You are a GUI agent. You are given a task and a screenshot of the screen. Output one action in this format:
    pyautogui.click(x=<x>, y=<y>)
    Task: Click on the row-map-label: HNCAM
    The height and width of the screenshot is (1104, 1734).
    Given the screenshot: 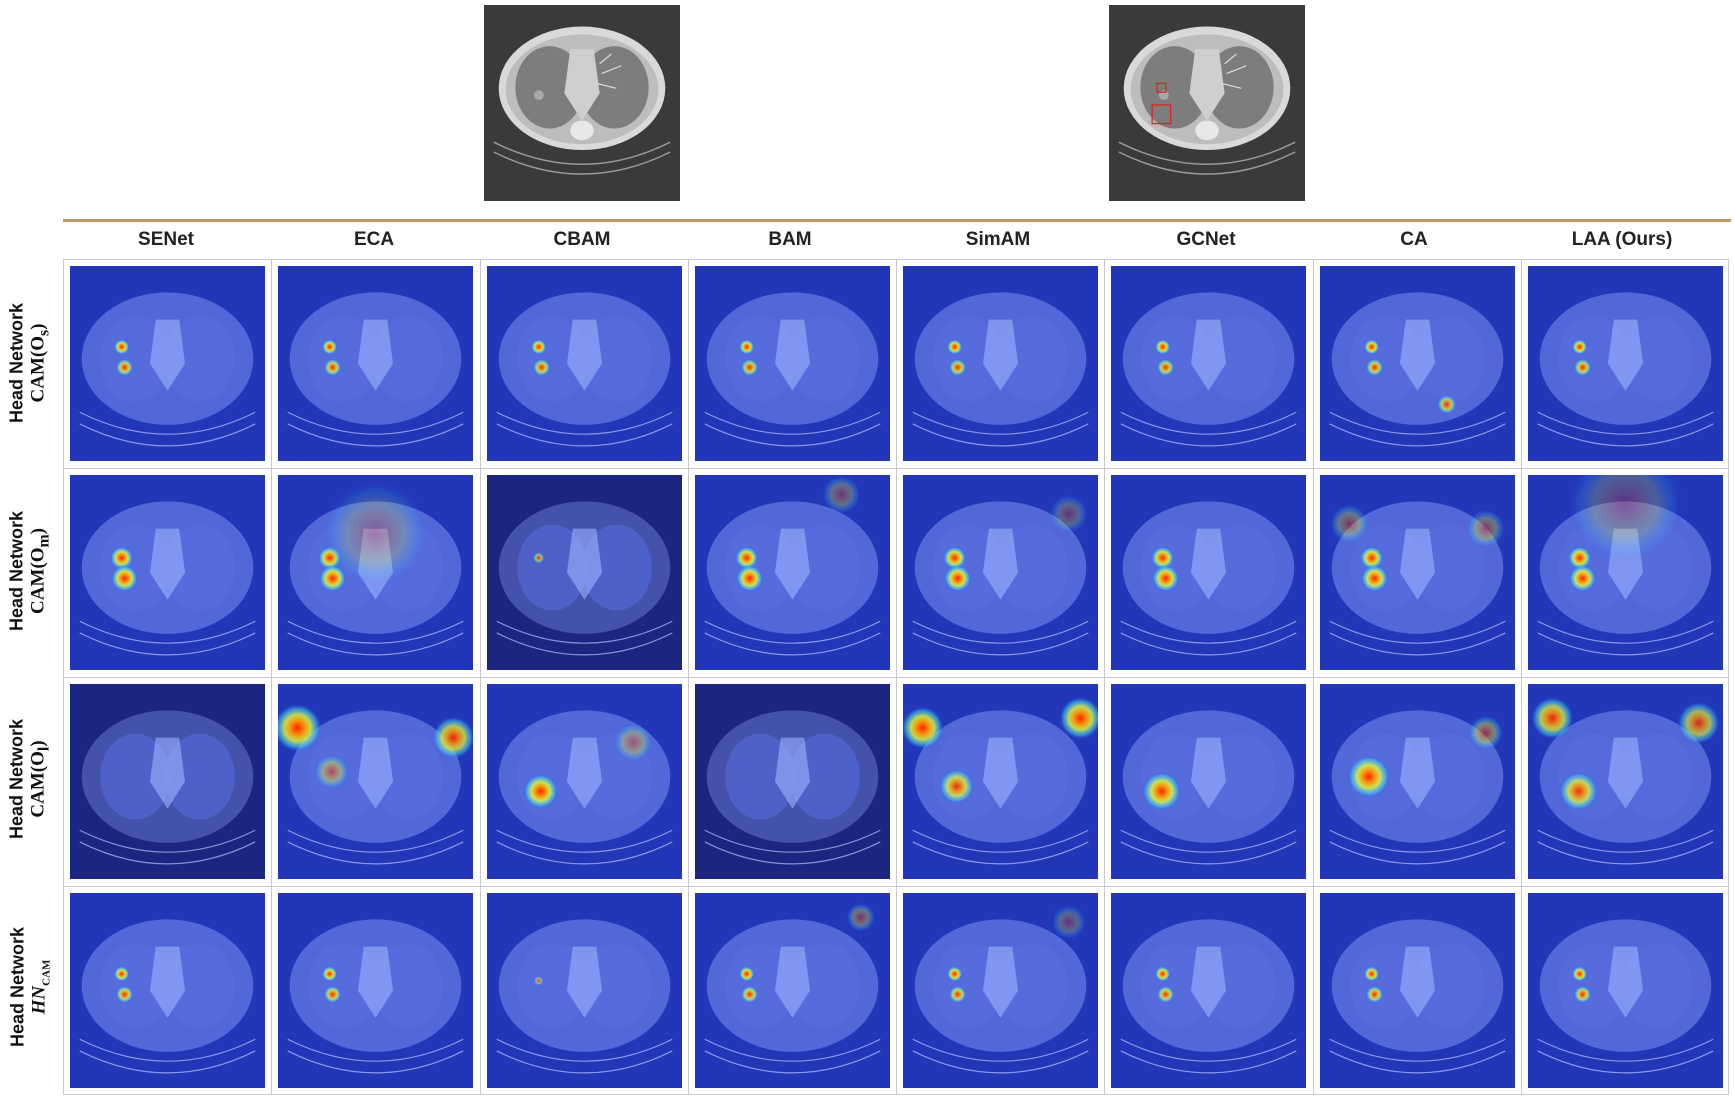 What is the action you would take?
    pyautogui.click(x=40, y=987)
    